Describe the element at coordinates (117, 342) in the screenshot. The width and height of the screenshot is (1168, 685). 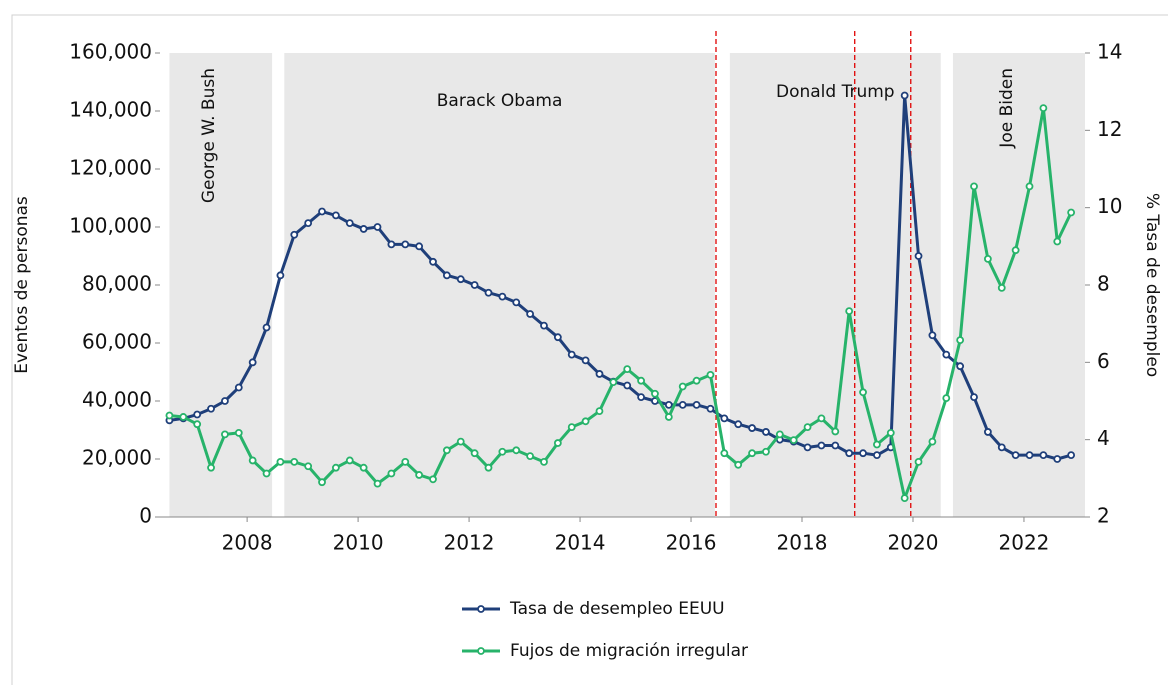
I see `y-tick-label: 60,000` at that location.